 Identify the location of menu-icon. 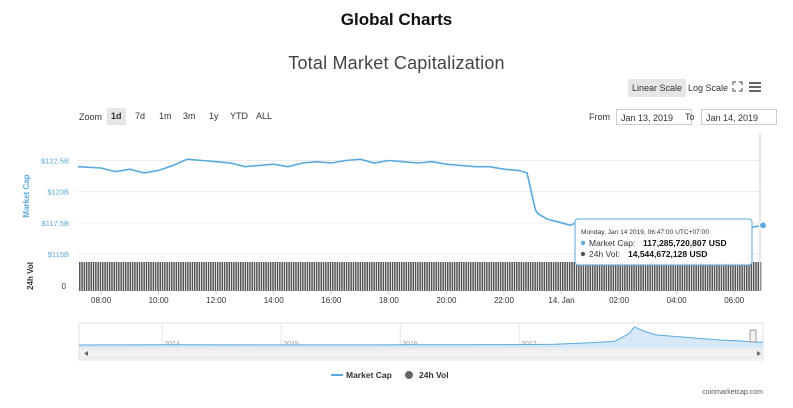
(755, 87).